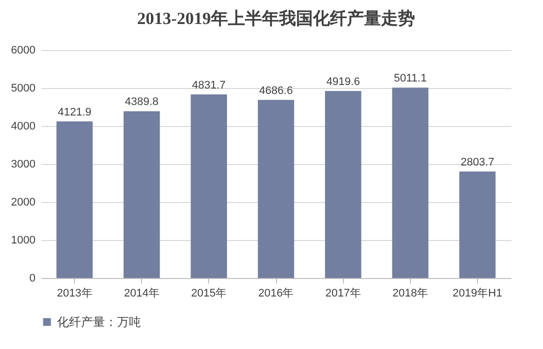  Describe the element at coordinates (142, 294) in the screenshot. I see `x-tick-label: 2014年` at that location.